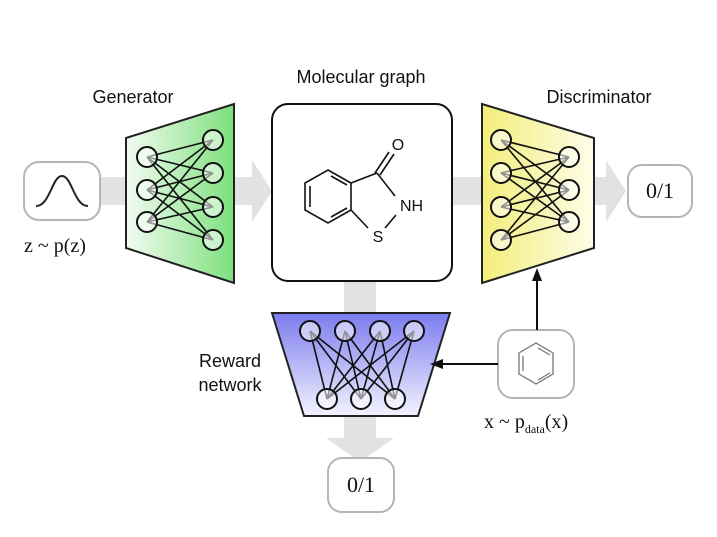 The height and width of the screenshot is (537, 717). I want to click on reward-output-box, so click(361, 485).